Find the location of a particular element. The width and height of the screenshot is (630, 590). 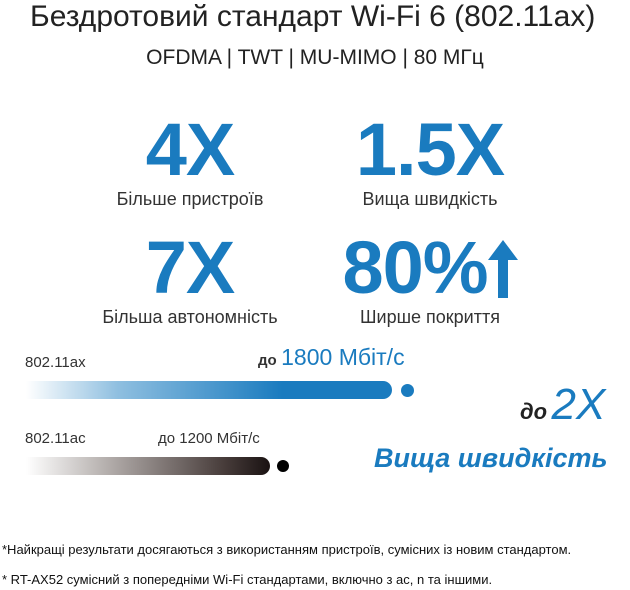

ax-speed-bar is located at coordinates (209, 390).